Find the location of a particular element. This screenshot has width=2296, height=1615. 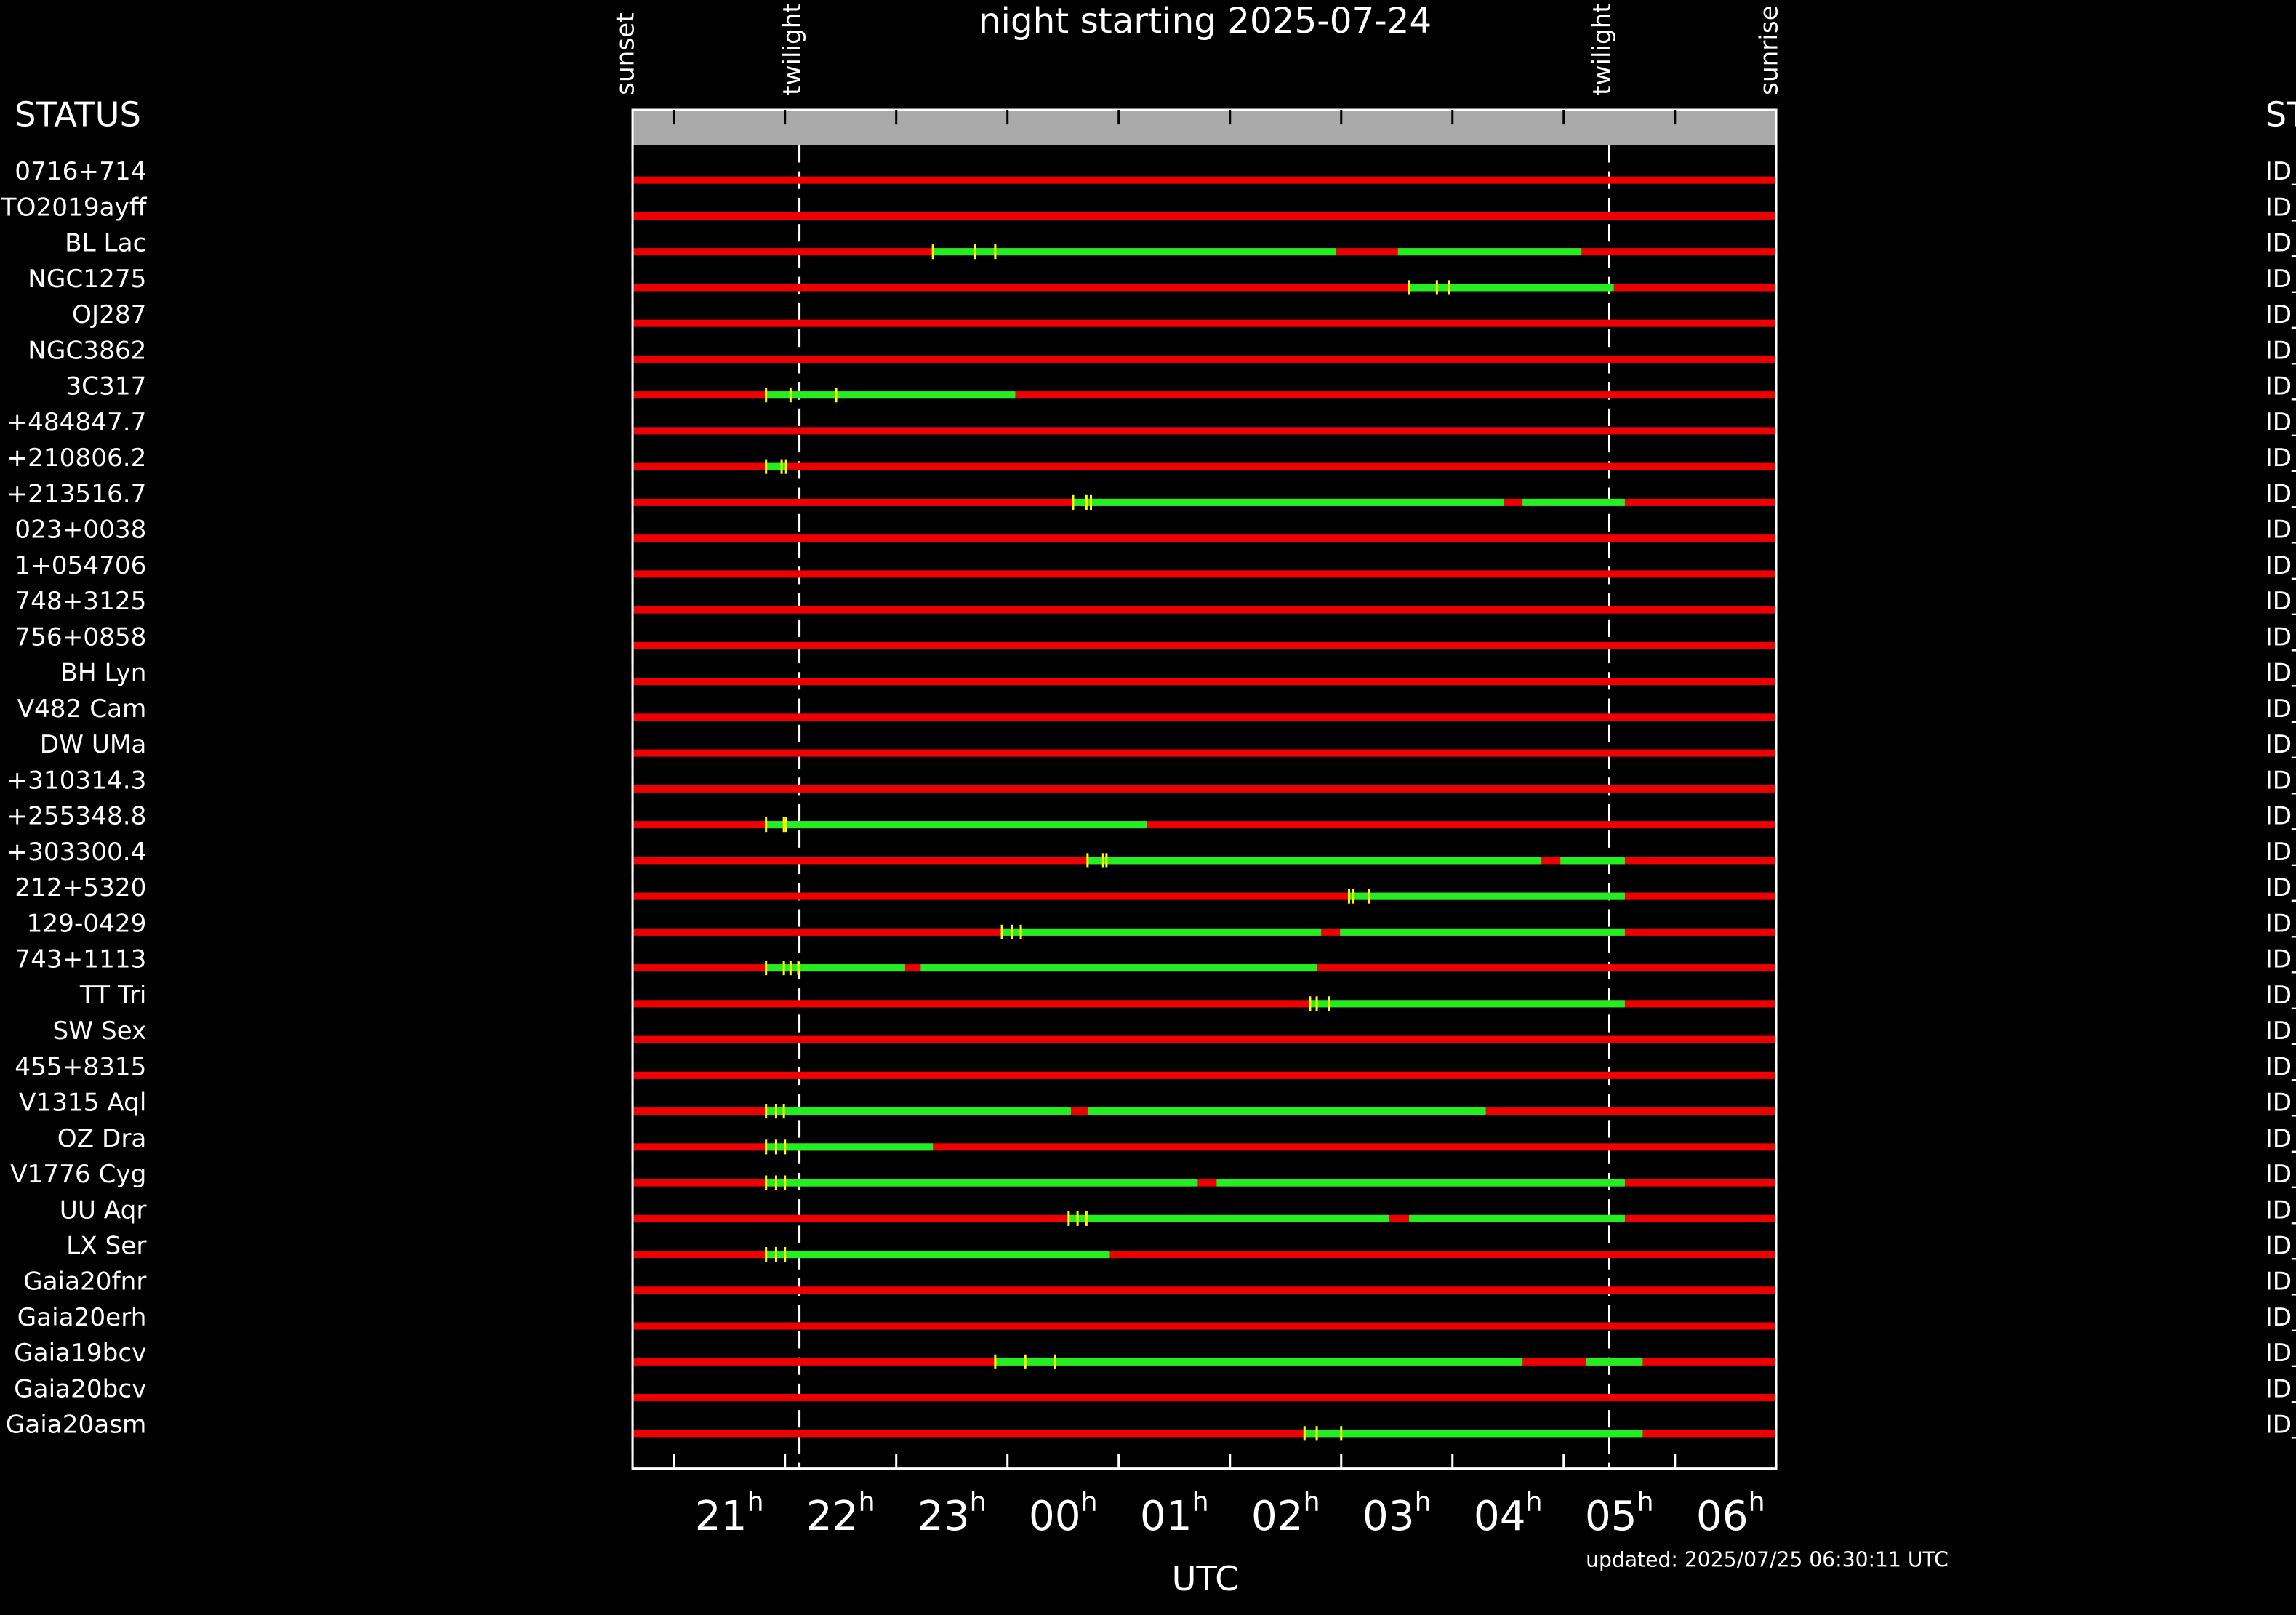

object-name: LX Ser is located at coordinates (106, 1246).